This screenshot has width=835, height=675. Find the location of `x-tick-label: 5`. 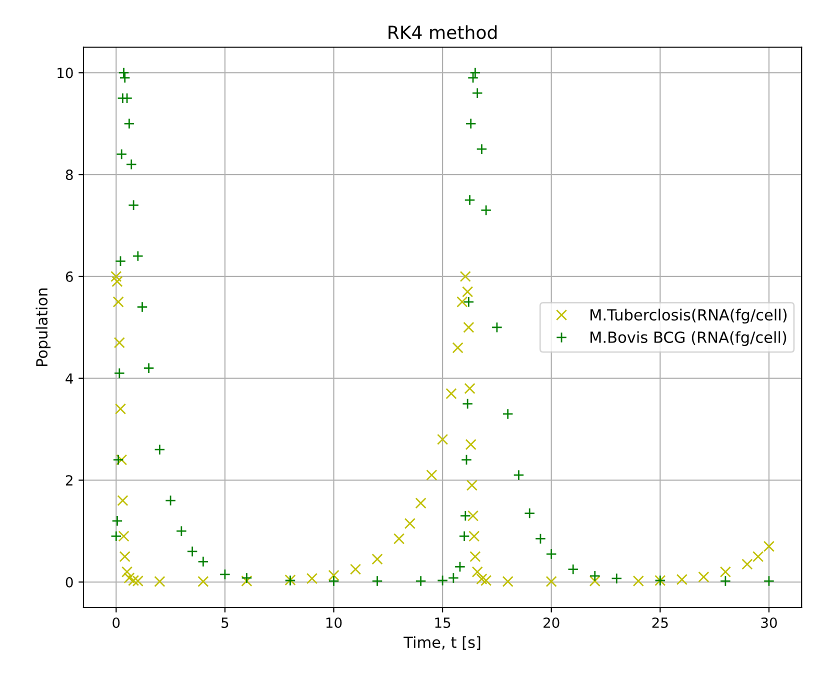

x-tick-label: 5 is located at coordinates (225, 623).